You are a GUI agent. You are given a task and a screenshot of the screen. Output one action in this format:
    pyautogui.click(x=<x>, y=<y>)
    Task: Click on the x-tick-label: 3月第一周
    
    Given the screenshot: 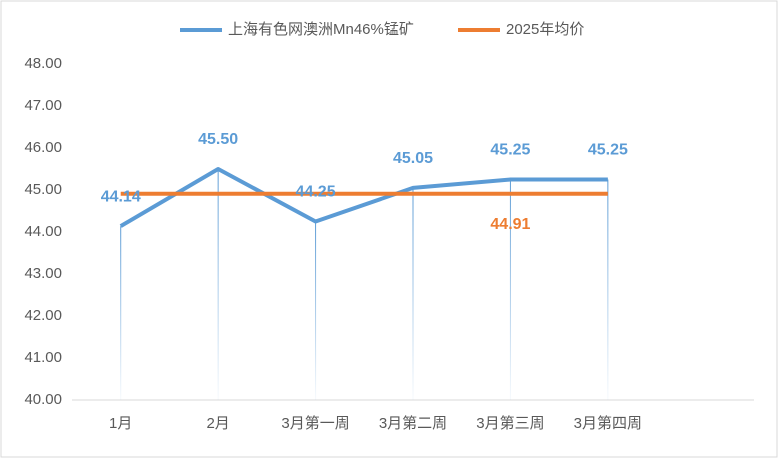 What is the action you would take?
    pyautogui.click(x=315, y=423)
    